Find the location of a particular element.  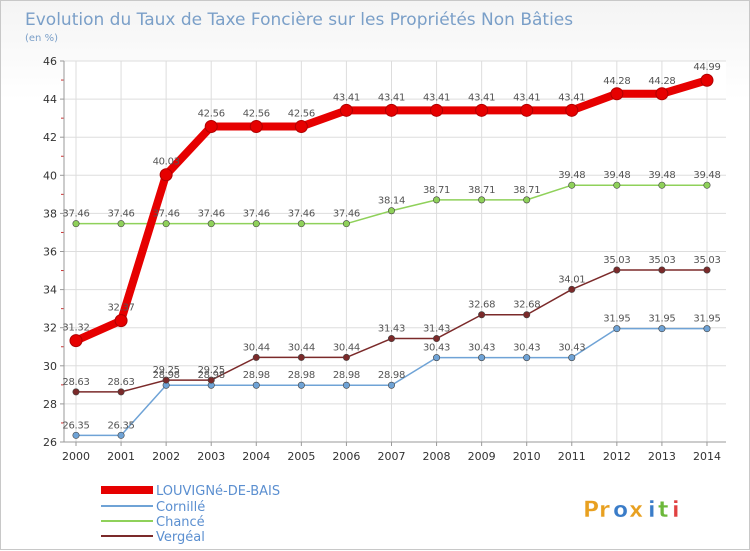

y-tick-label: 38 is located at coordinates (50, 213).